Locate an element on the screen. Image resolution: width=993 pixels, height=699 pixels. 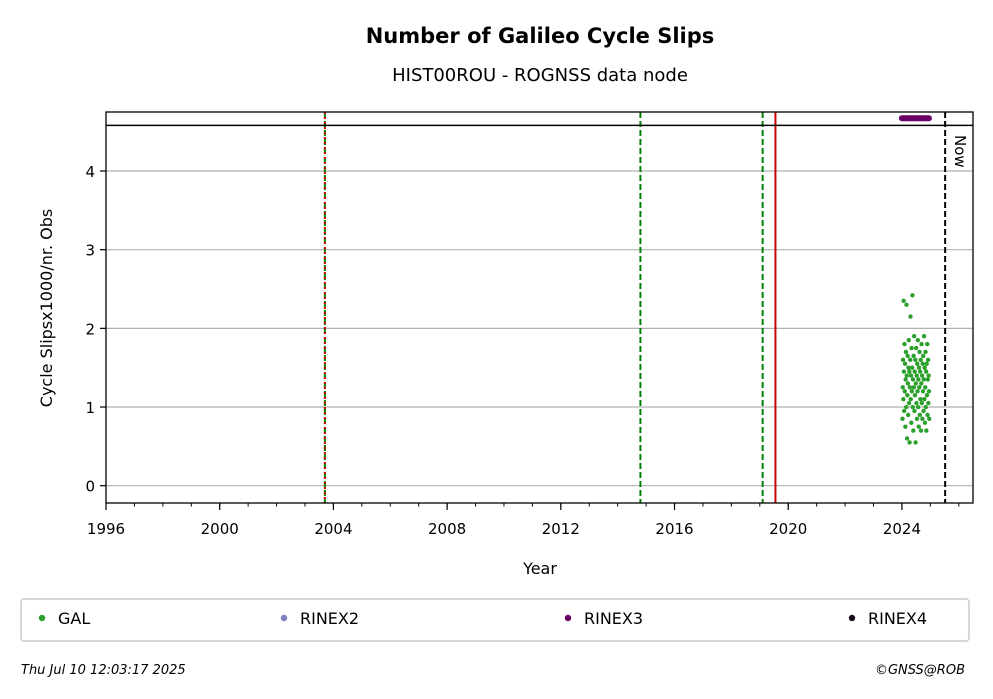
x-tick-label: 2000 is located at coordinates (220, 529).